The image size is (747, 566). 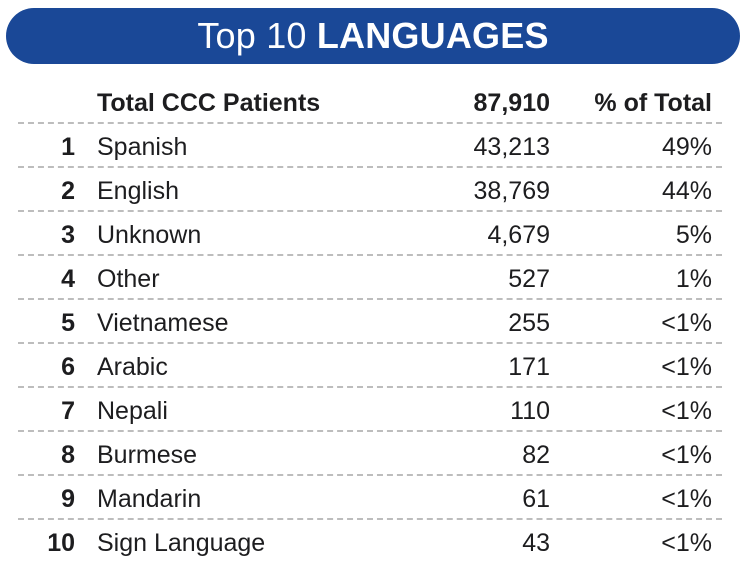 What do you see at coordinates (61, 543) in the screenshot?
I see `row-rank: 10` at bounding box center [61, 543].